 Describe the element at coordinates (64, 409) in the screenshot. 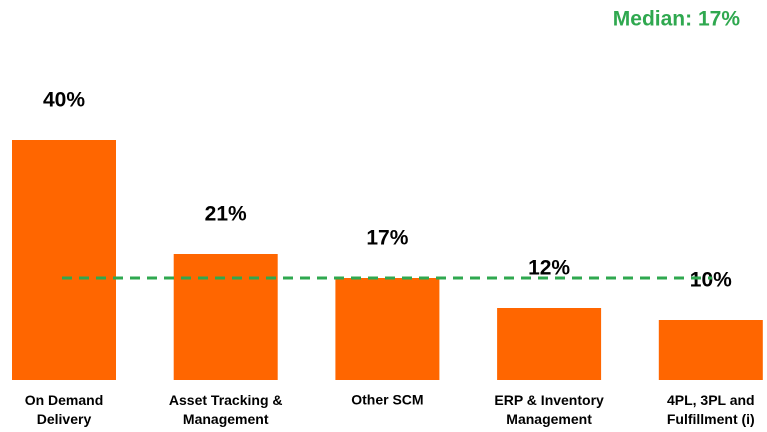

I see `category-label: On Demand Delivery` at that location.